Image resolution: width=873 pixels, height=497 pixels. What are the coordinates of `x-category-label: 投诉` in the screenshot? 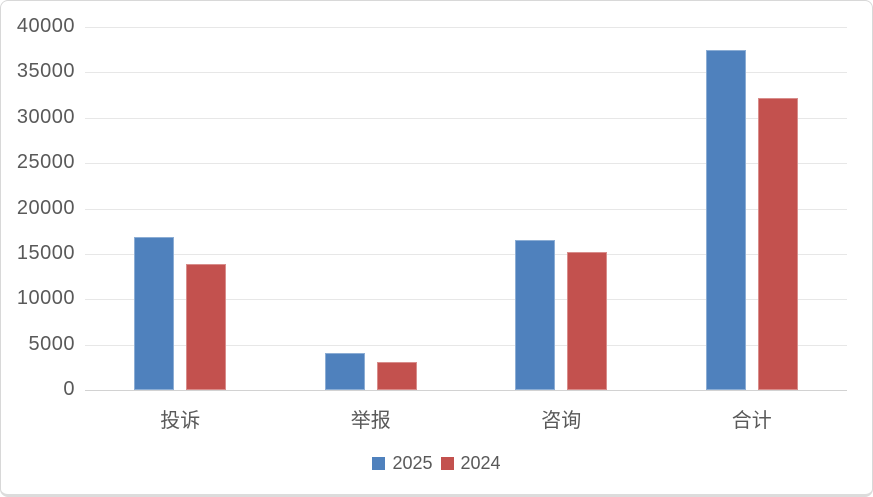 It's located at (180, 421).